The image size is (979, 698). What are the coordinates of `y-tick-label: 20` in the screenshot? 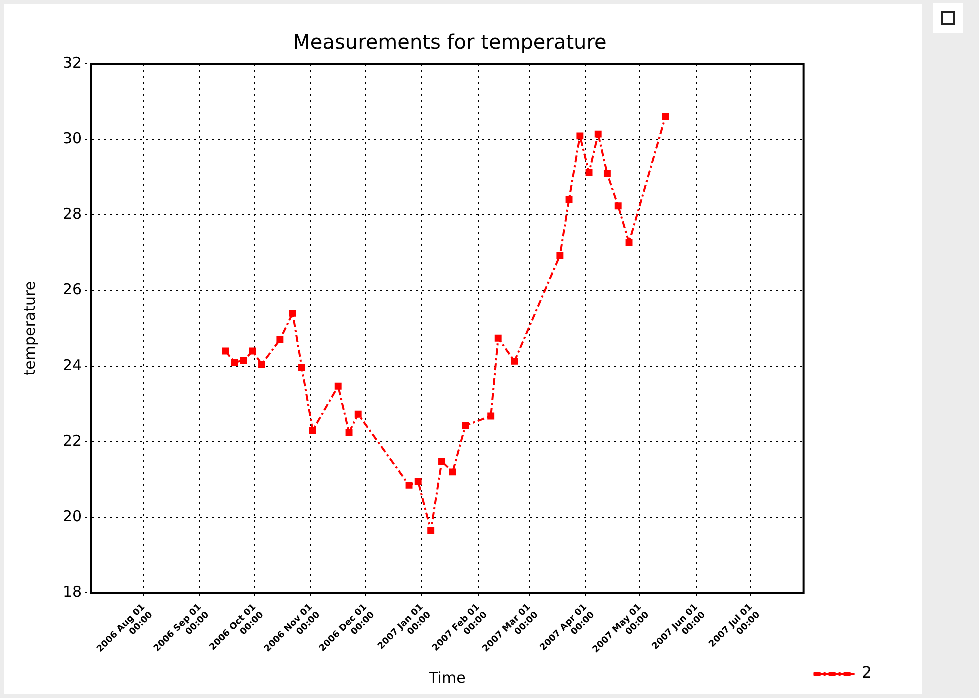 It's located at (72, 516).